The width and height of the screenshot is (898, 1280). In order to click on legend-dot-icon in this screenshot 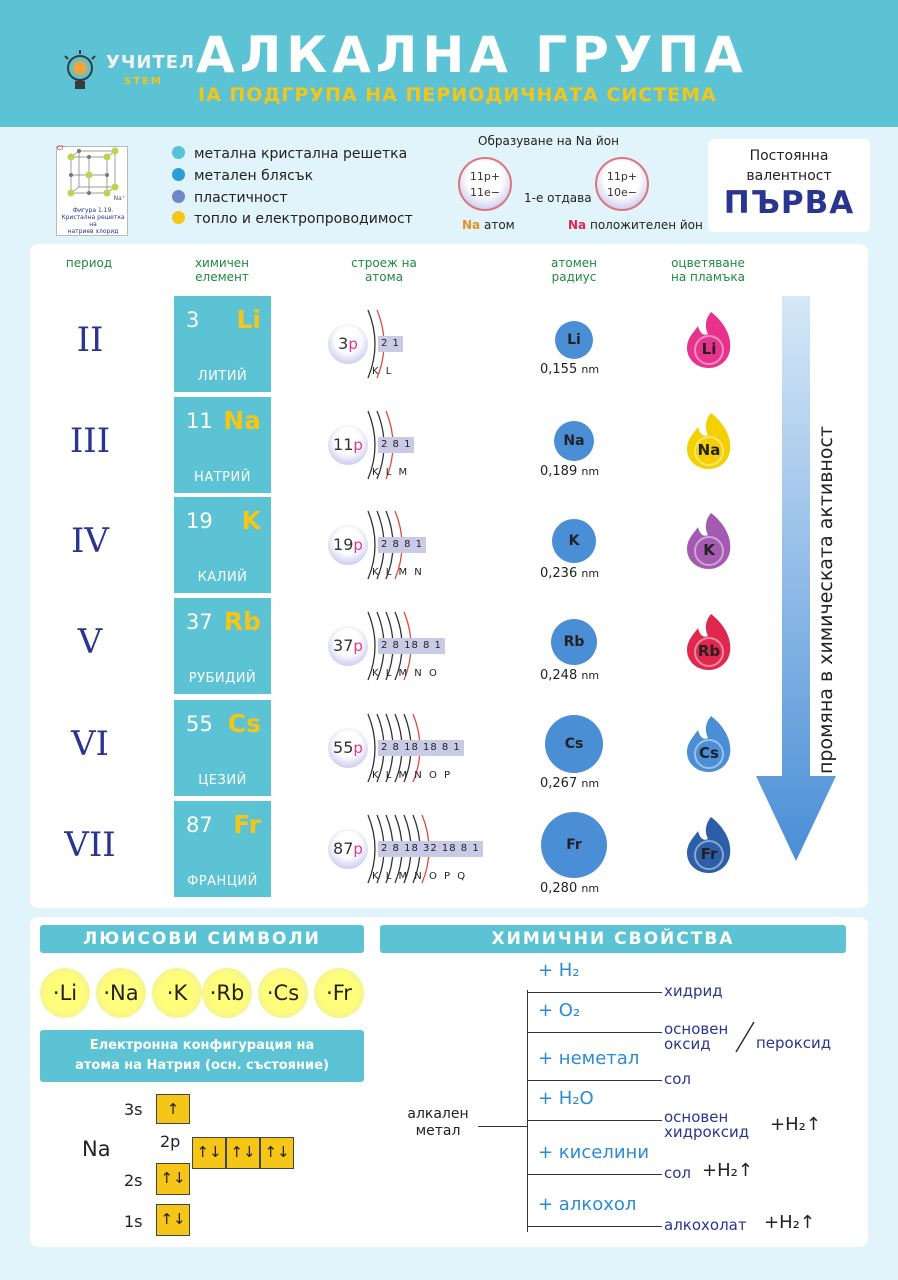, I will do `click(178, 217)`.